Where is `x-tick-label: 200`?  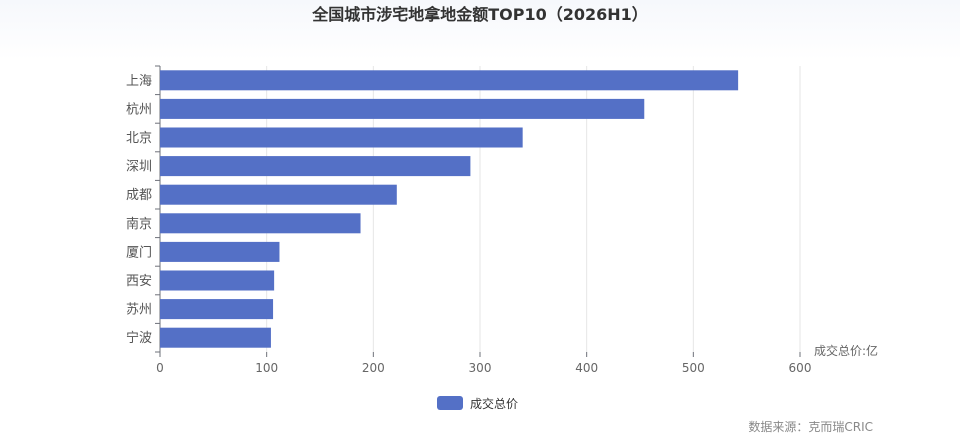
x-tick-label: 200 is located at coordinates (373, 368).